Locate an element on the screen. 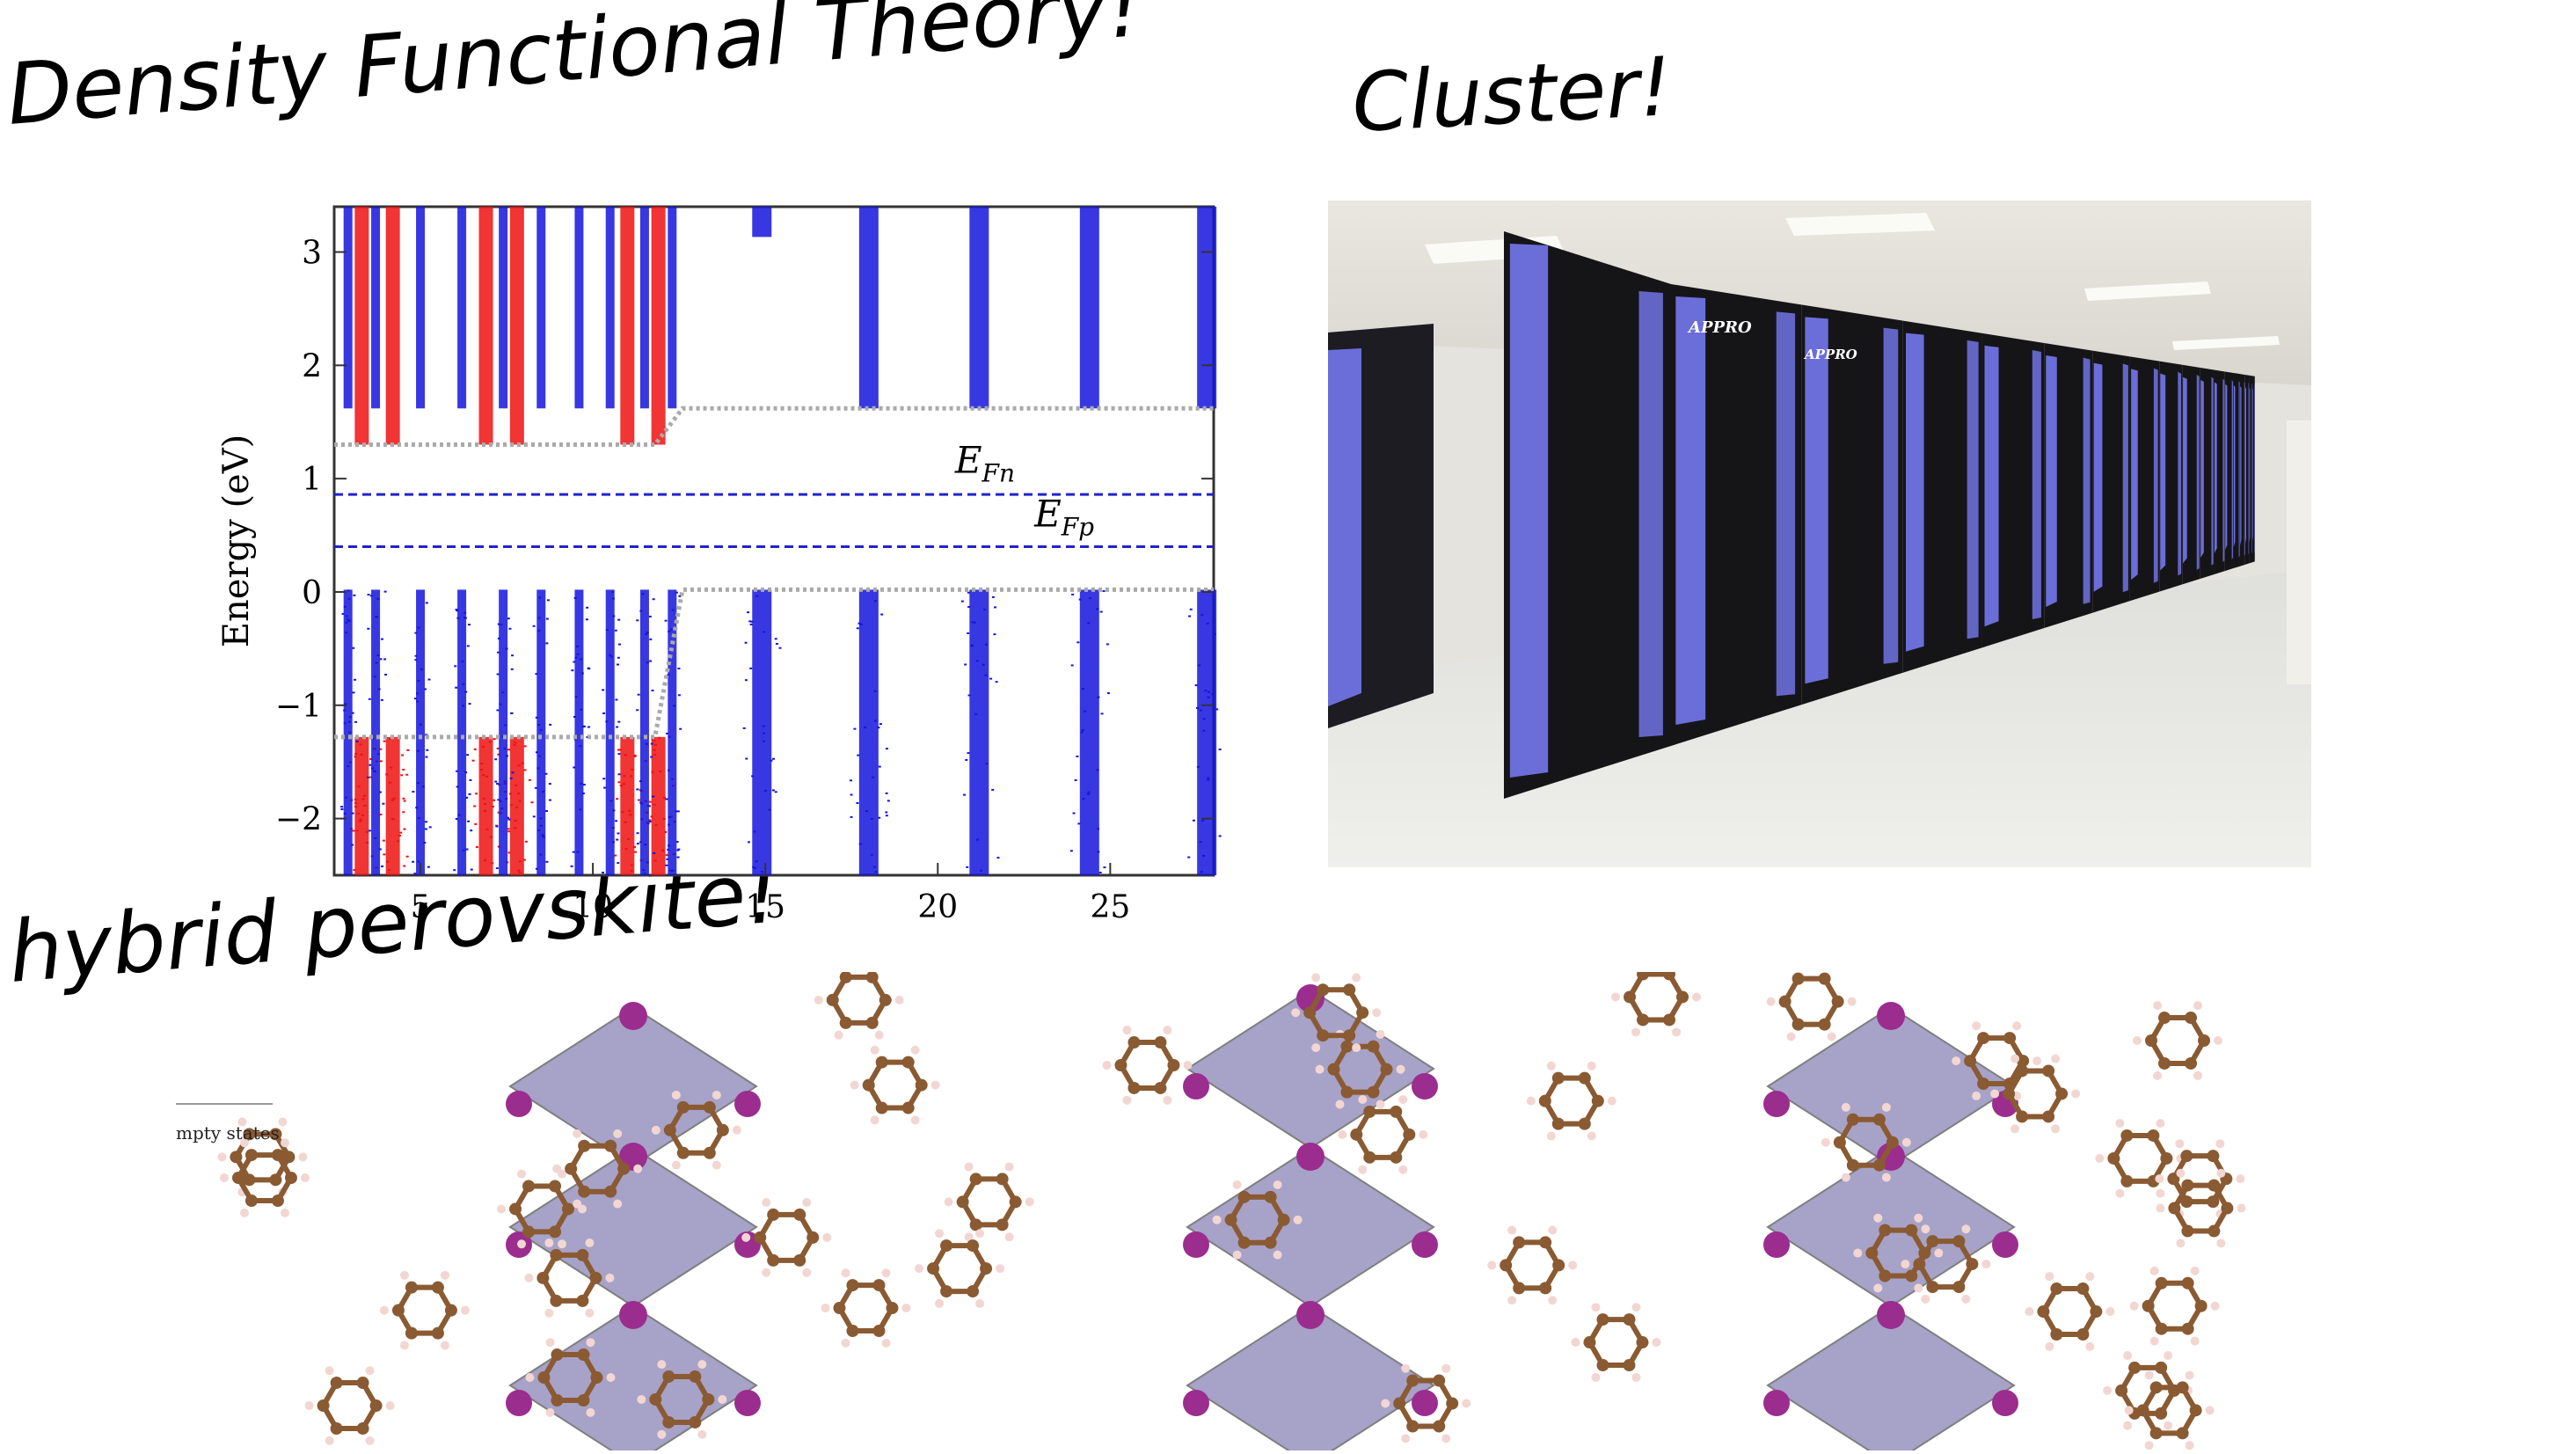  y-tick-label: 1 is located at coordinates (312, 480).